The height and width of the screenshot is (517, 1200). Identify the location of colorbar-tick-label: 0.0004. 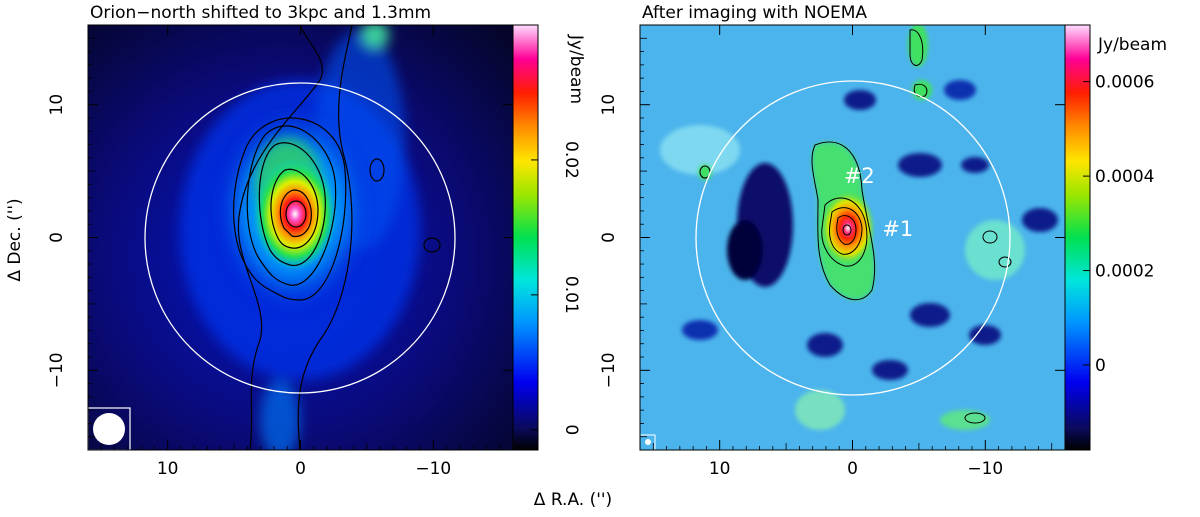
(1124, 177).